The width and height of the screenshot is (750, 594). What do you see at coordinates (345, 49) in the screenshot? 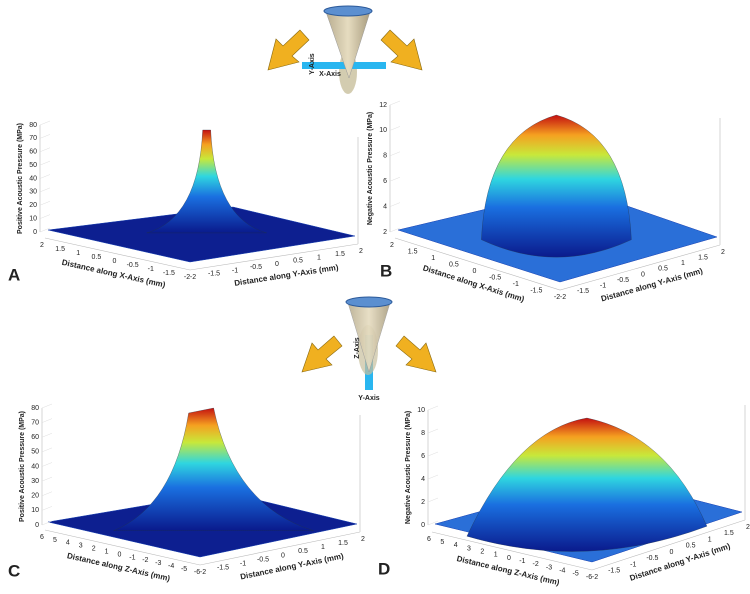
I see `transducer-icon: Y-Axis X-Axis` at bounding box center [345, 49].